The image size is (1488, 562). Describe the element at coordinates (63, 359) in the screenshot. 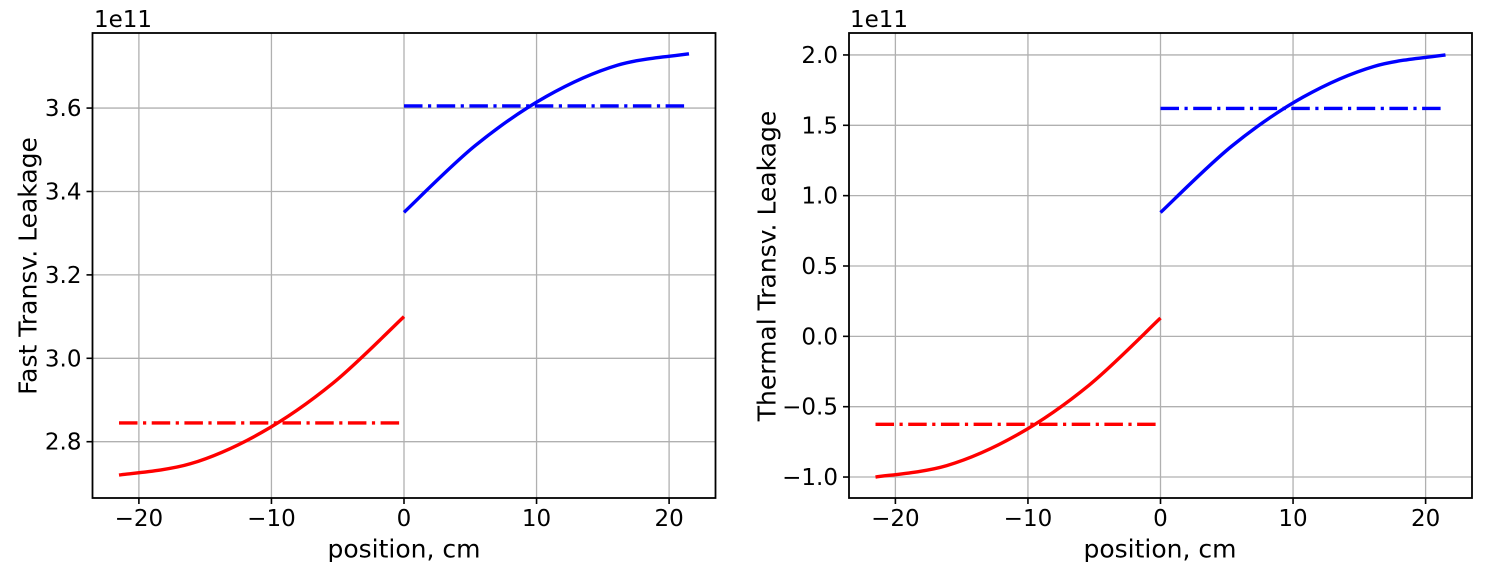

I see `y-tick-label: 3.0` at that location.